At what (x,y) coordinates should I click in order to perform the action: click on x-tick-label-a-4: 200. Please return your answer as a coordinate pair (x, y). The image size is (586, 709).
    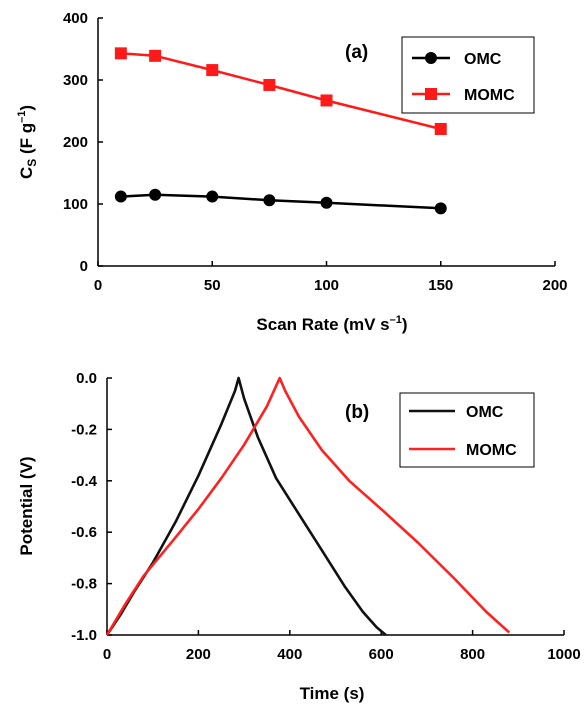
    Looking at the image, I should click on (554, 285).